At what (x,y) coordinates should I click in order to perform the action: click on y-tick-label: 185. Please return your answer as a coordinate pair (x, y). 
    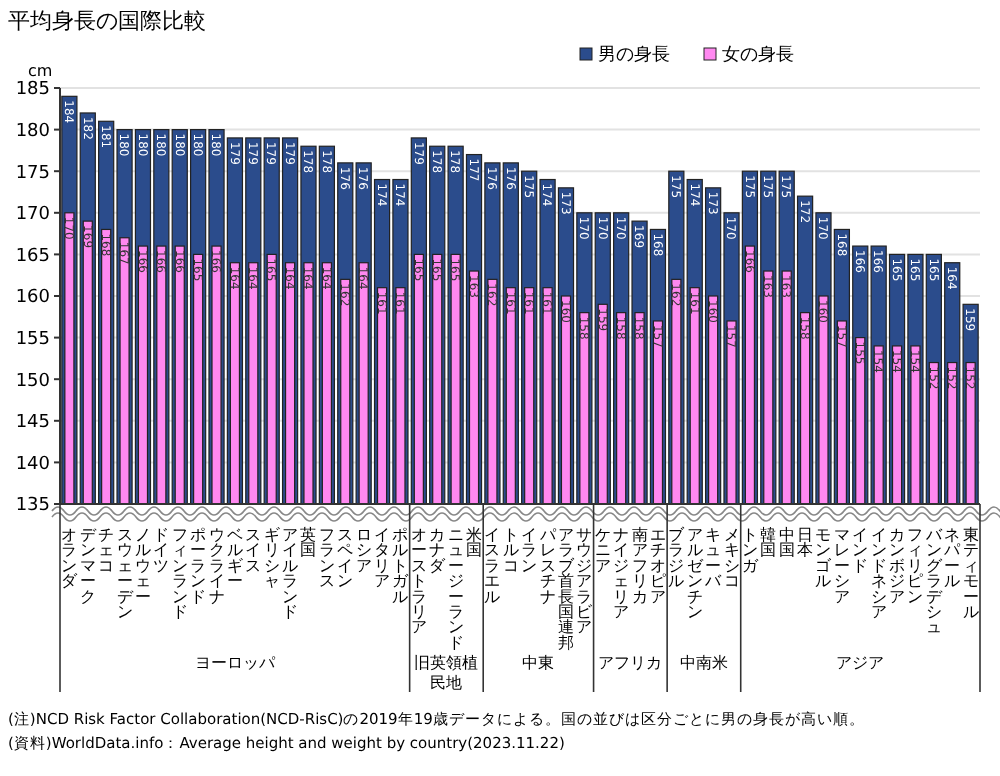
    Looking at the image, I should click on (32, 90).